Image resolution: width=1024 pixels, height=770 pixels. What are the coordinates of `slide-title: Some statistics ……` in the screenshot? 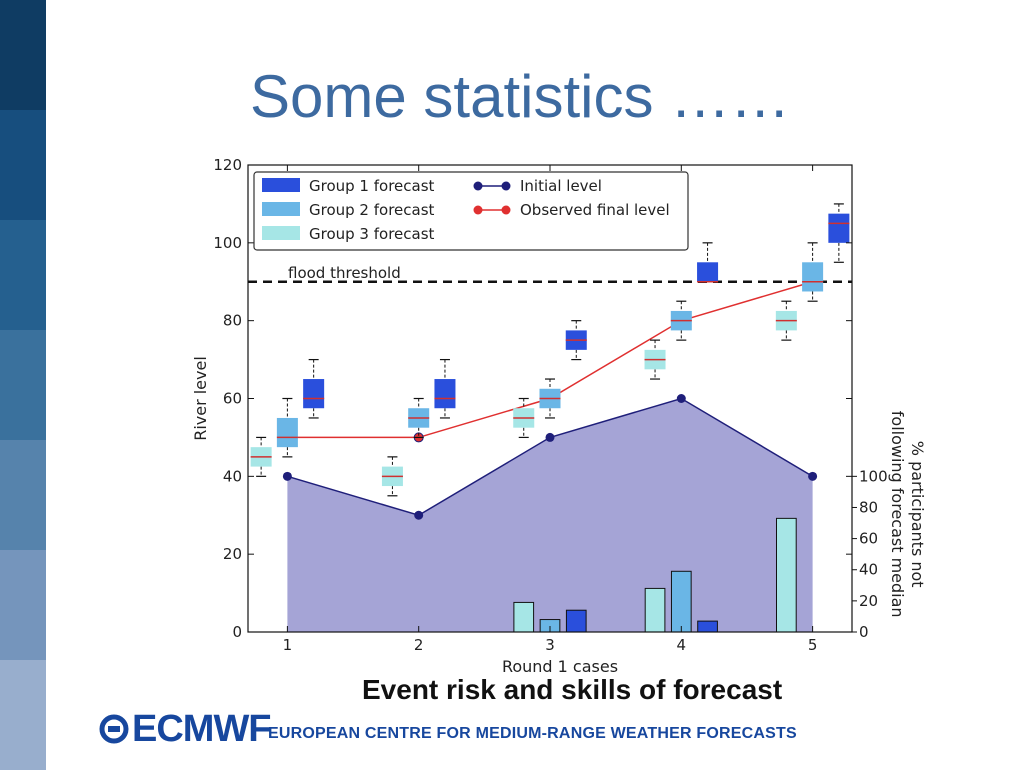 It's located at (520, 96).